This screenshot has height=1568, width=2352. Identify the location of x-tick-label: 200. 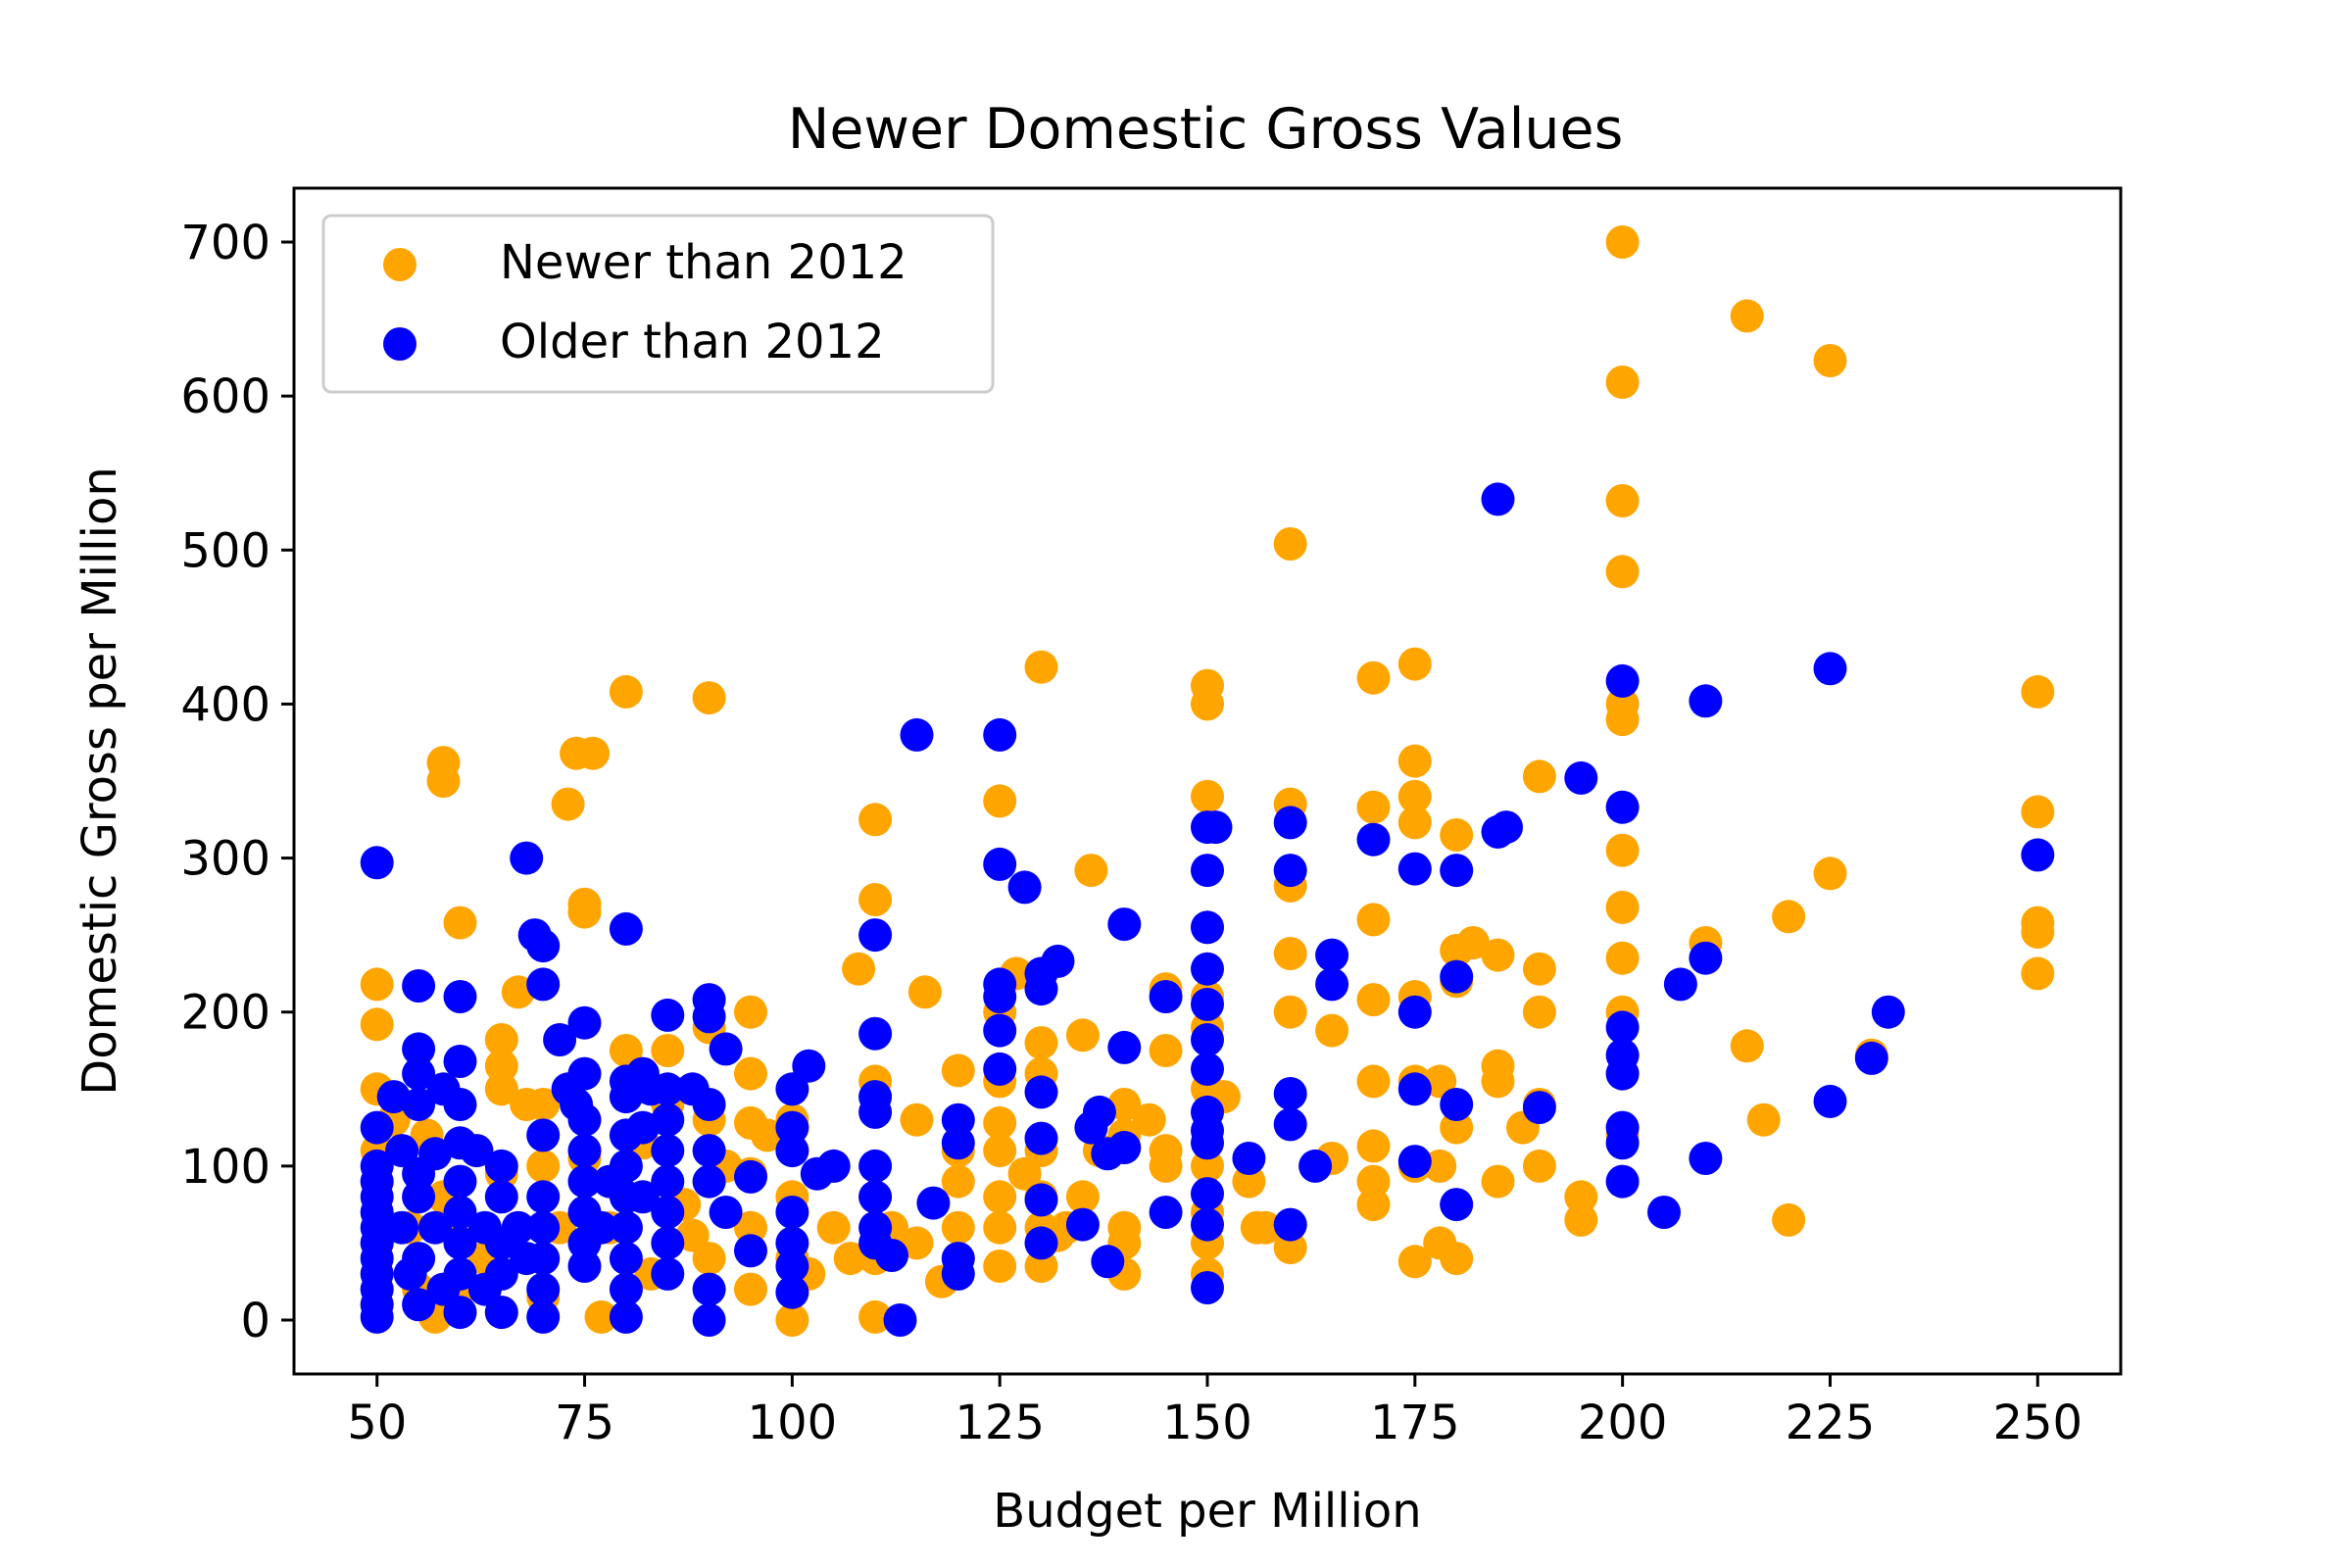
(1623, 1423).